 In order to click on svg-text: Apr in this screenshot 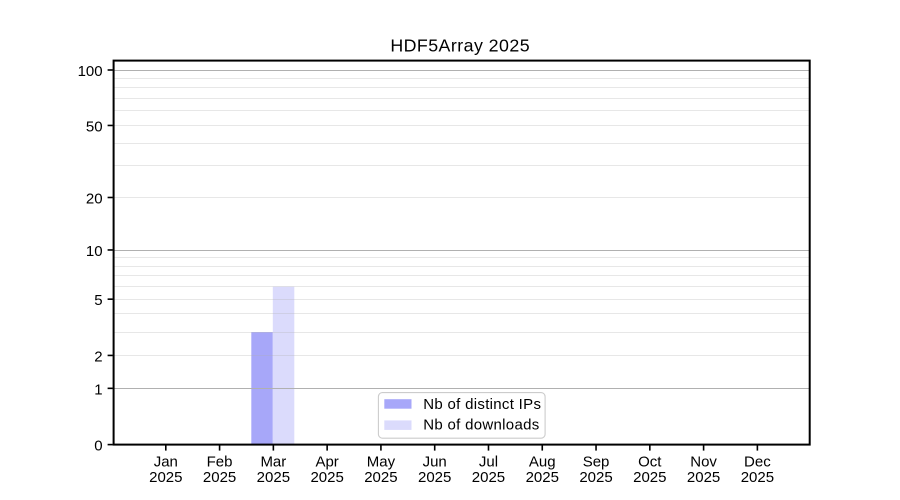, I will do `click(326, 462)`.